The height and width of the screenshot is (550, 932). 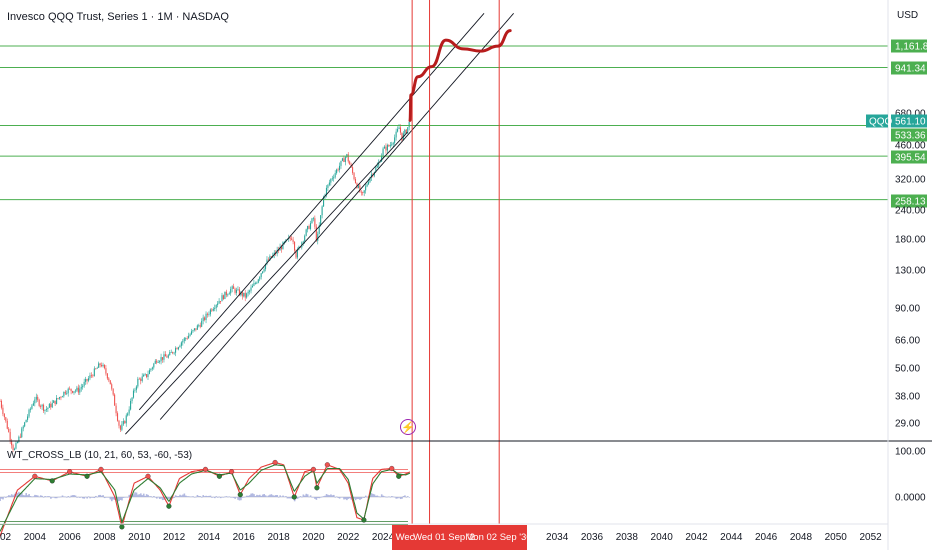 What do you see at coordinates (910, 146) in the screenshot?
I see `price-tick-label: 460.00` at bounding box center [910, 146].